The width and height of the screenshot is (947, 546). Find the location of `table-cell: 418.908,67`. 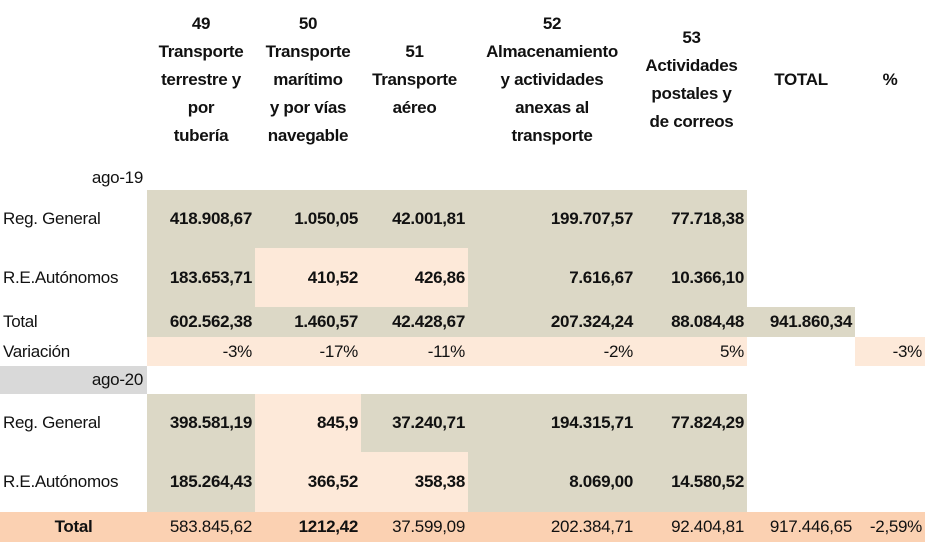

table-cell: 418.908,67 is located at coordinates (201, 219).